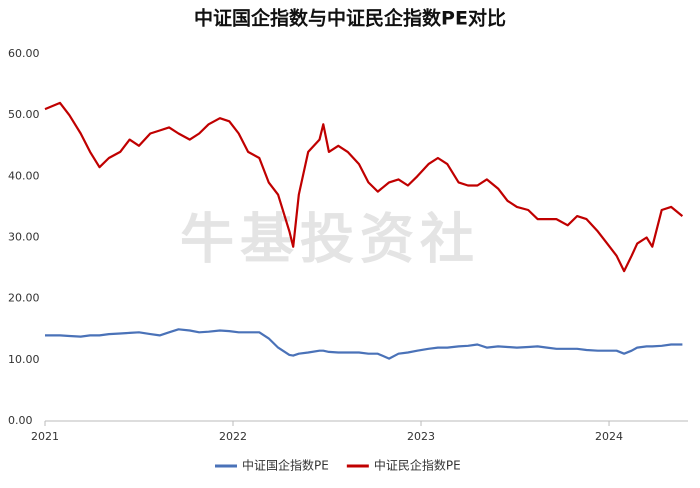 This screenshot has width=700, height=488. I want to click on y-tick-label: 0.00, so click(20, 420).